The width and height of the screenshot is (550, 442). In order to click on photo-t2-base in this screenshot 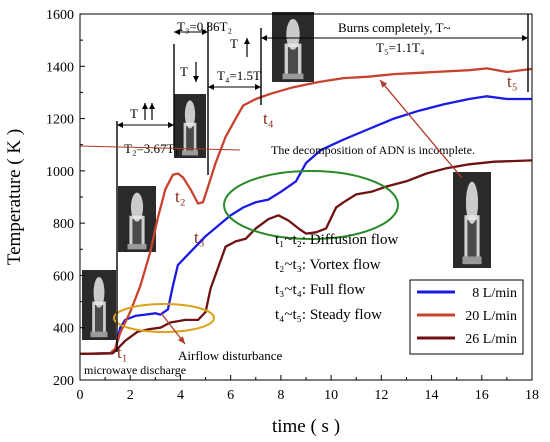, I will do `click(137, 247)`.